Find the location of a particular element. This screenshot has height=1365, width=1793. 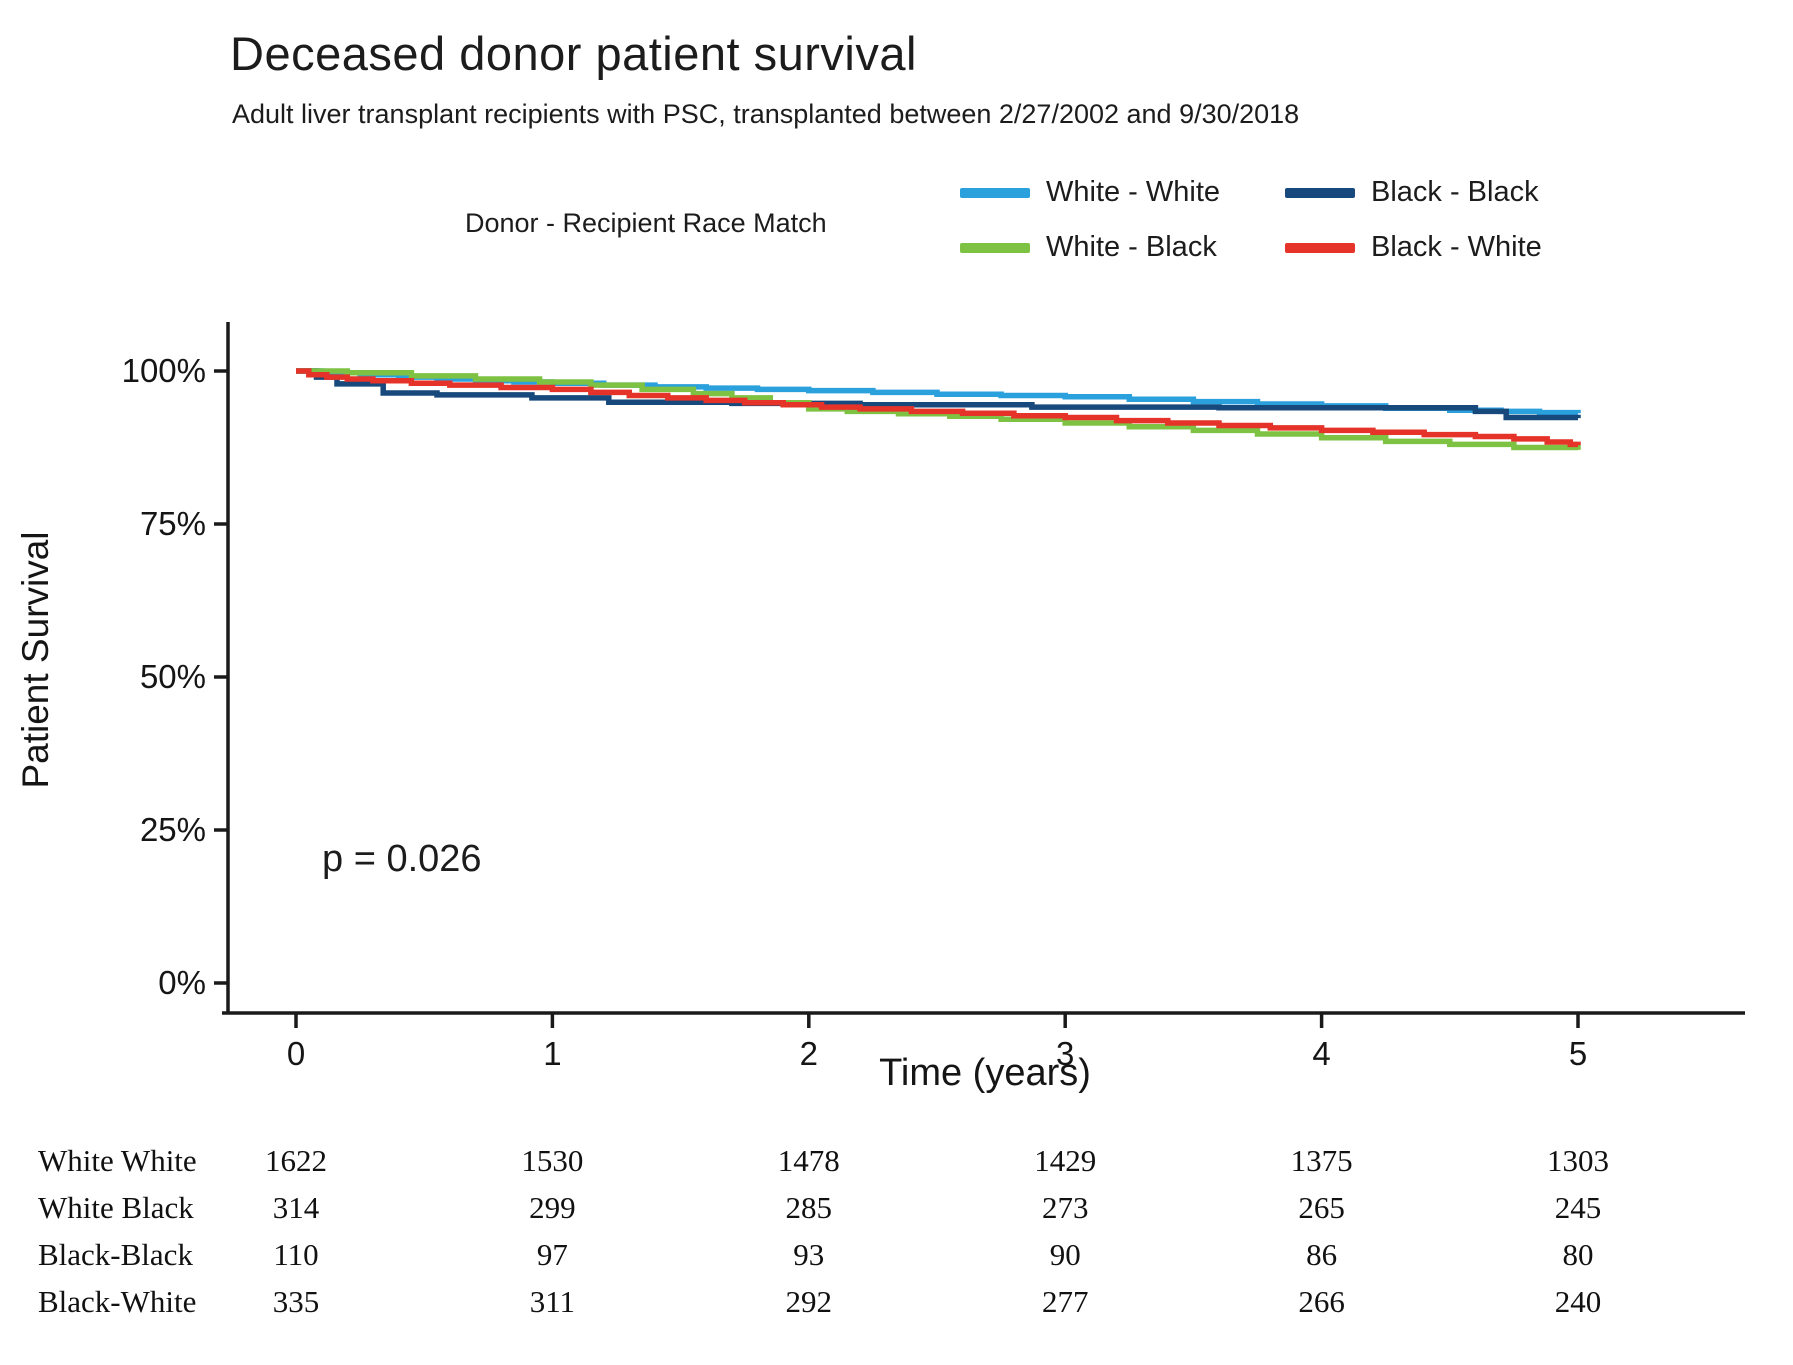

km-curve-black-white is located at coordinates (938, 408).